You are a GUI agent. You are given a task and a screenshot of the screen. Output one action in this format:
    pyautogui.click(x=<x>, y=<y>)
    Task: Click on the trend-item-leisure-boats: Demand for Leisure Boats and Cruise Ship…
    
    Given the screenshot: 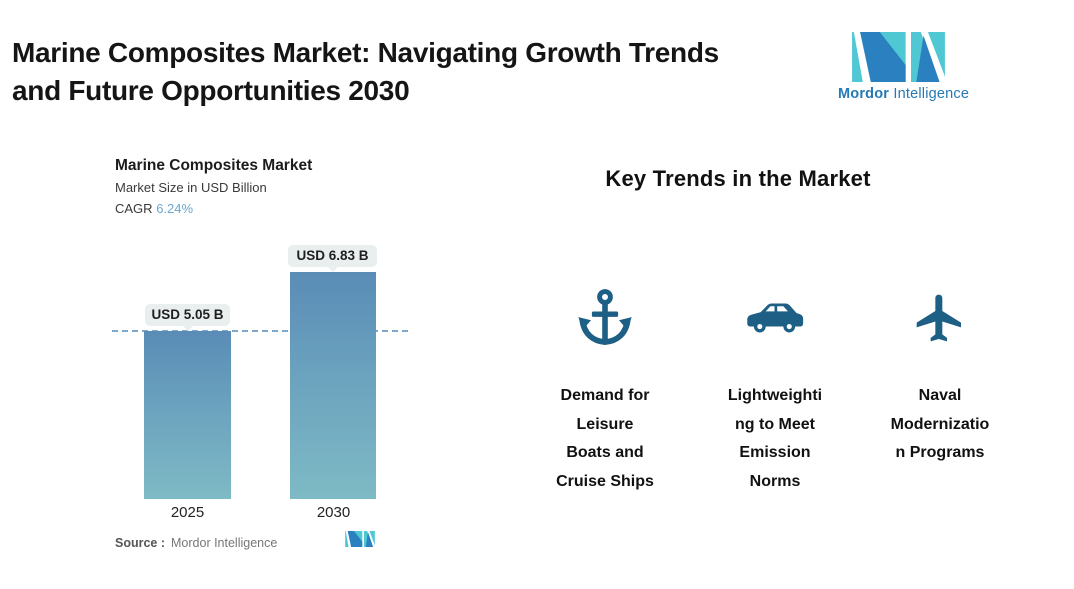 What is the action you would take?
    pyautogui.click(x=605, y=389)
    